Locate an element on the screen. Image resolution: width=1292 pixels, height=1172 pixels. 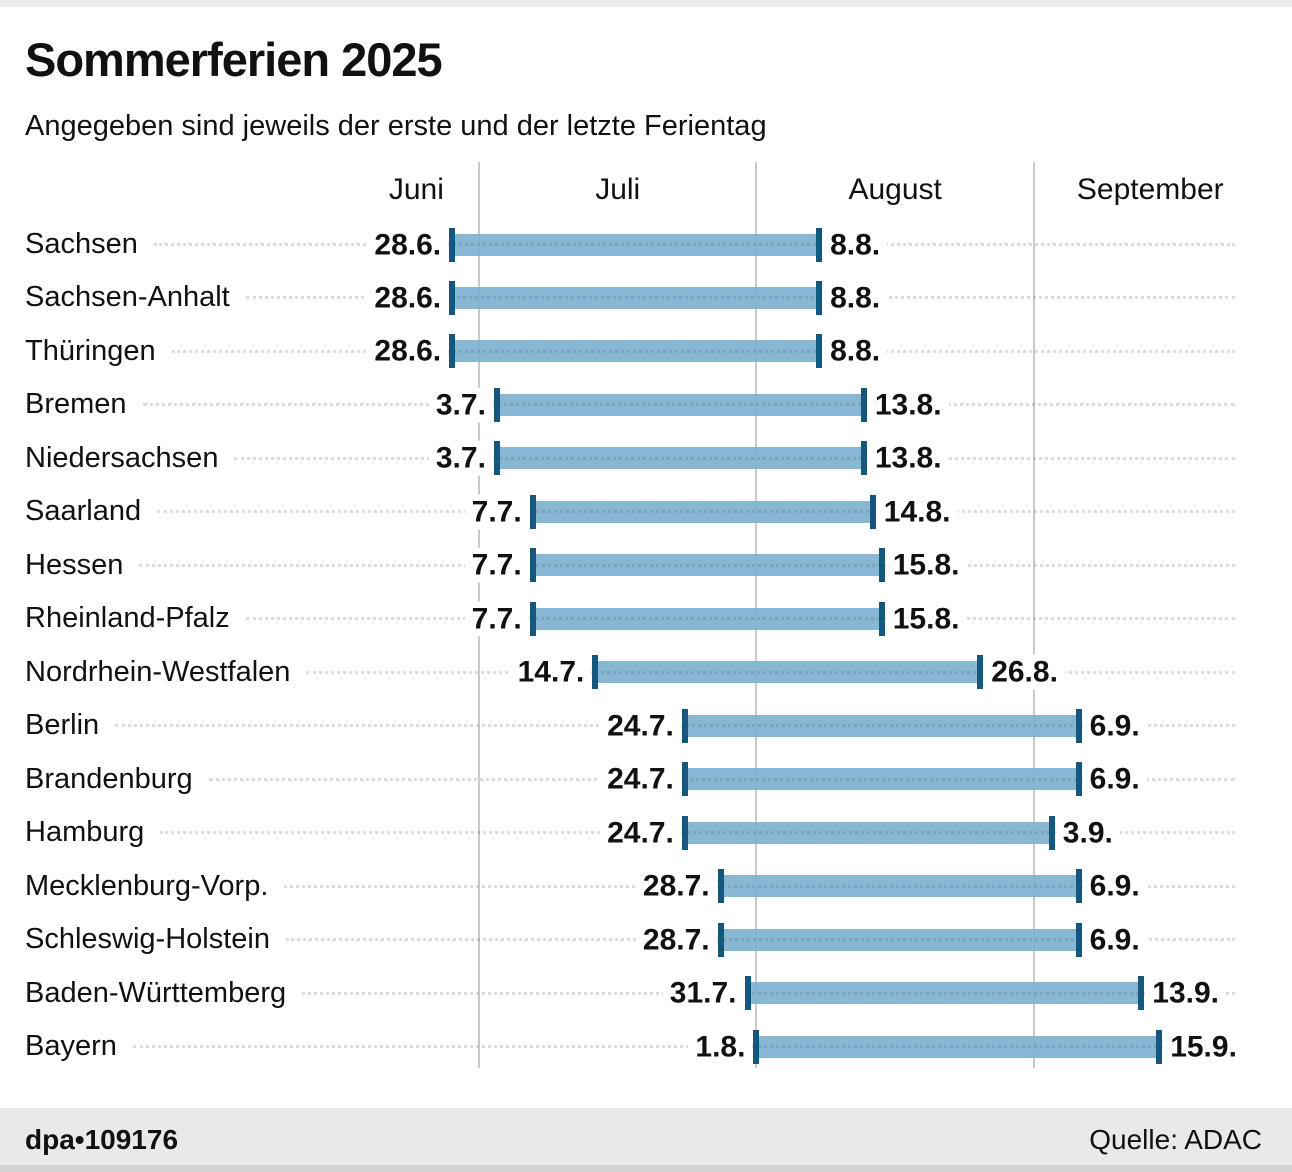
footer-bottom-strip is located at coordinates (646, 1168).